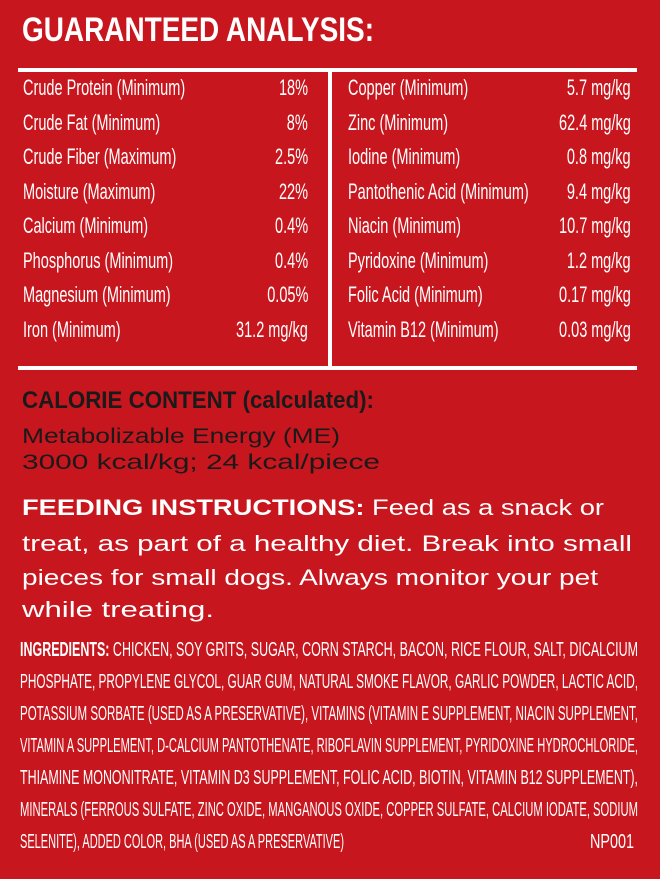 The image size is (660, 879). Describe the element at coordinates (72, 329) in the screenshot. I see `nutrient-label: Iron (Minimum)` at that location.